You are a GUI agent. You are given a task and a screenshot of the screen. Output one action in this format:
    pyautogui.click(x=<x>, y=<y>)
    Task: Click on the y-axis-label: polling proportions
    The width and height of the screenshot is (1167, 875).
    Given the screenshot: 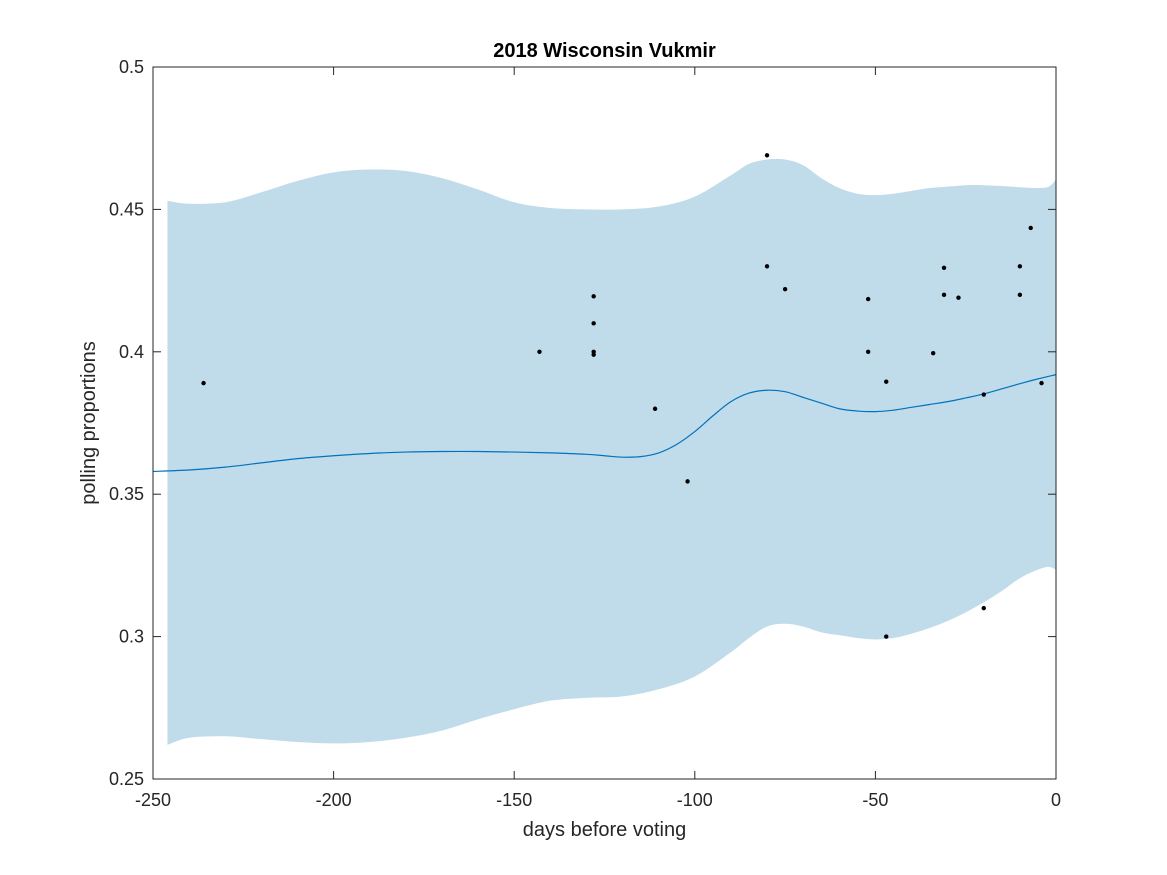 What is the action you would take?
    pyautogui.click(x=89, y=422)
    